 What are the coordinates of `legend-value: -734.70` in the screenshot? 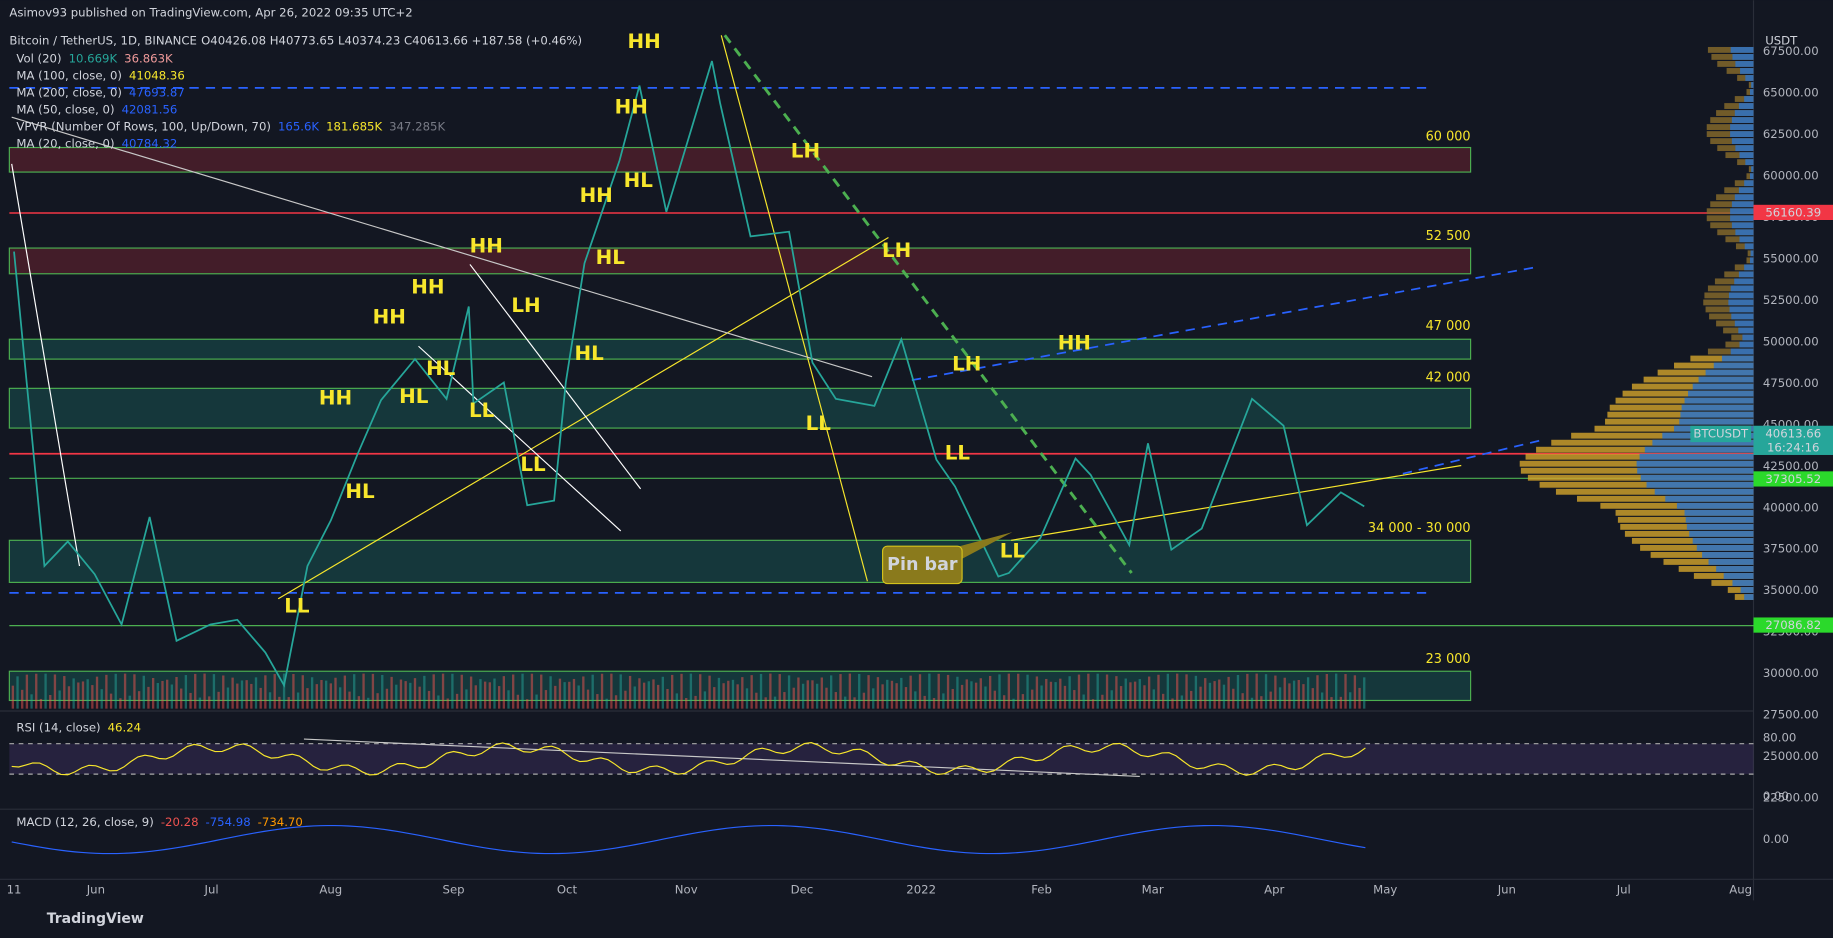 It's located at (280, 822).